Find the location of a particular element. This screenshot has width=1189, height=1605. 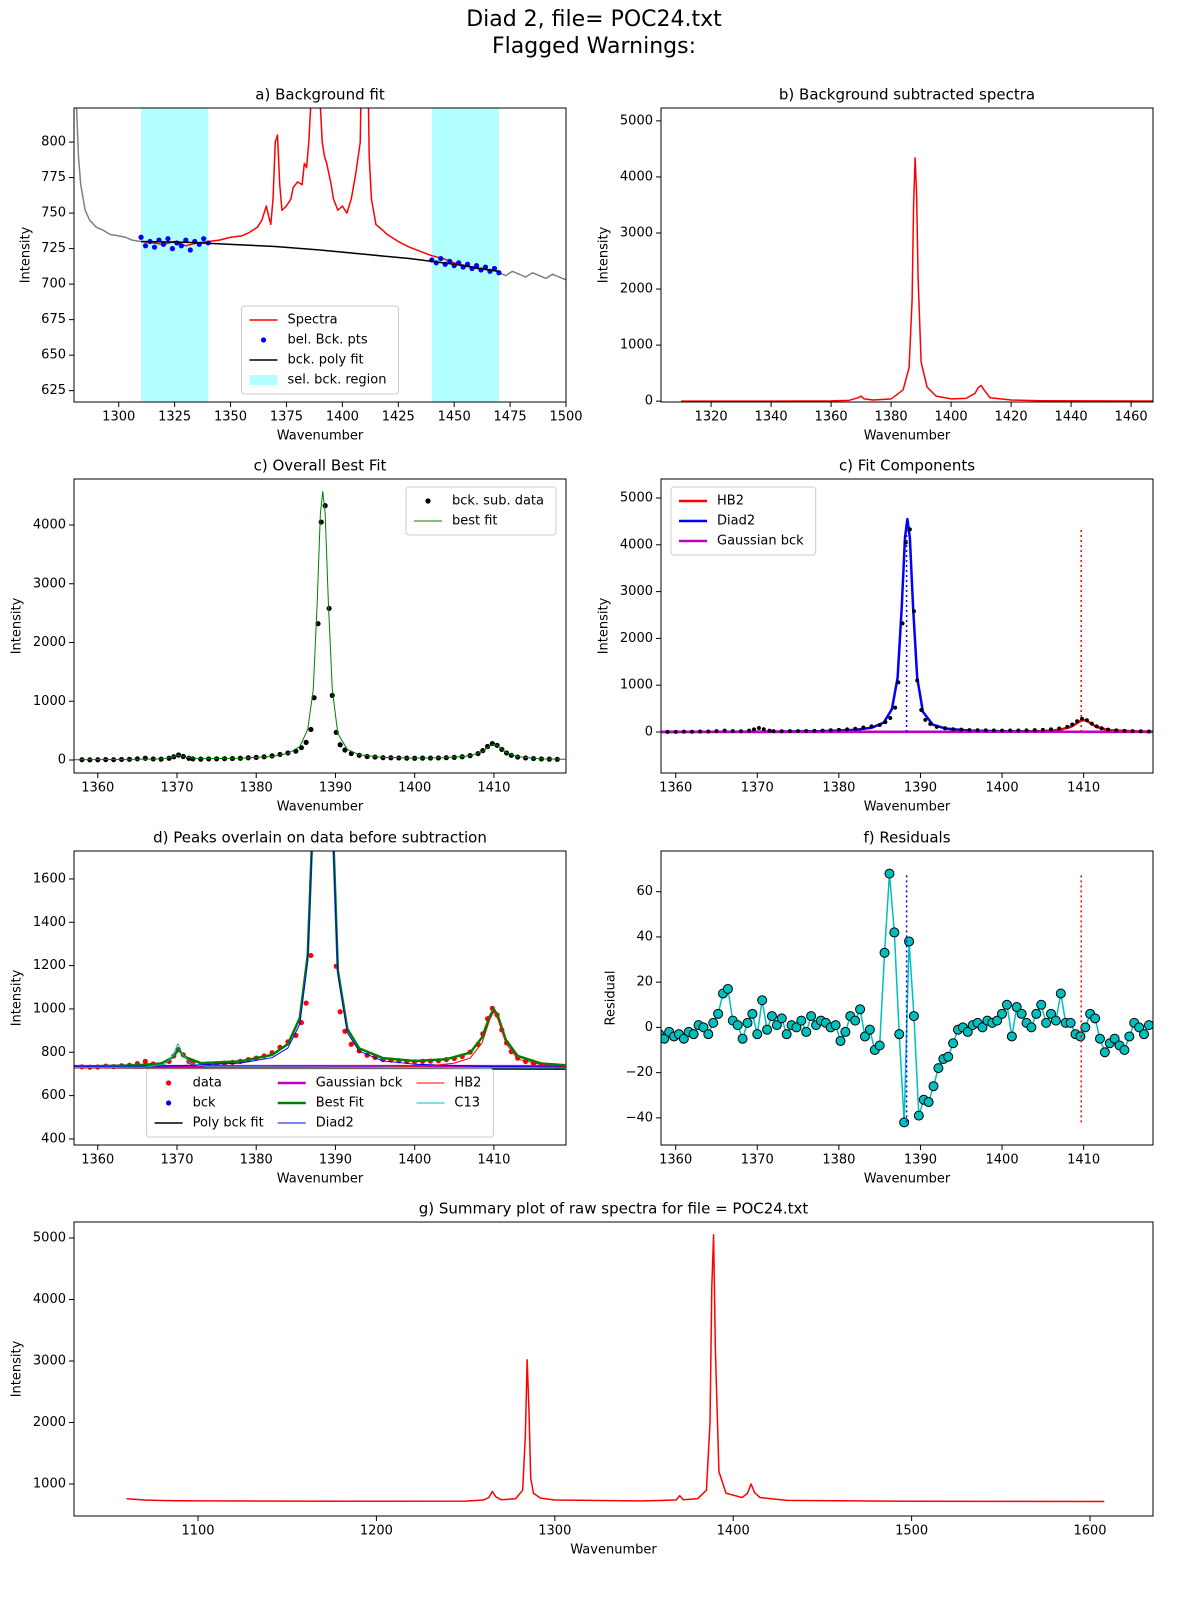

legend-label: bck. sub. data is located at coordinates (498, 501).